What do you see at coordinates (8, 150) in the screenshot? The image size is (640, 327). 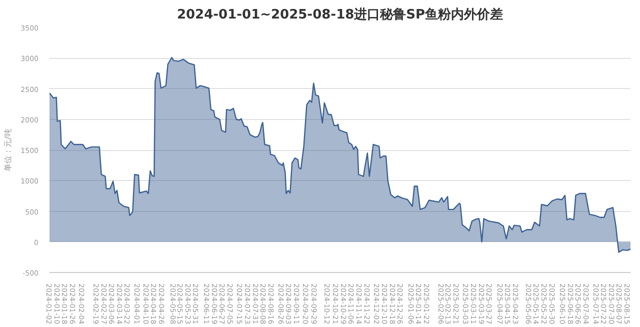 I see `y-axis-title: 单位：元/吨` at bounding box center [8, 150].